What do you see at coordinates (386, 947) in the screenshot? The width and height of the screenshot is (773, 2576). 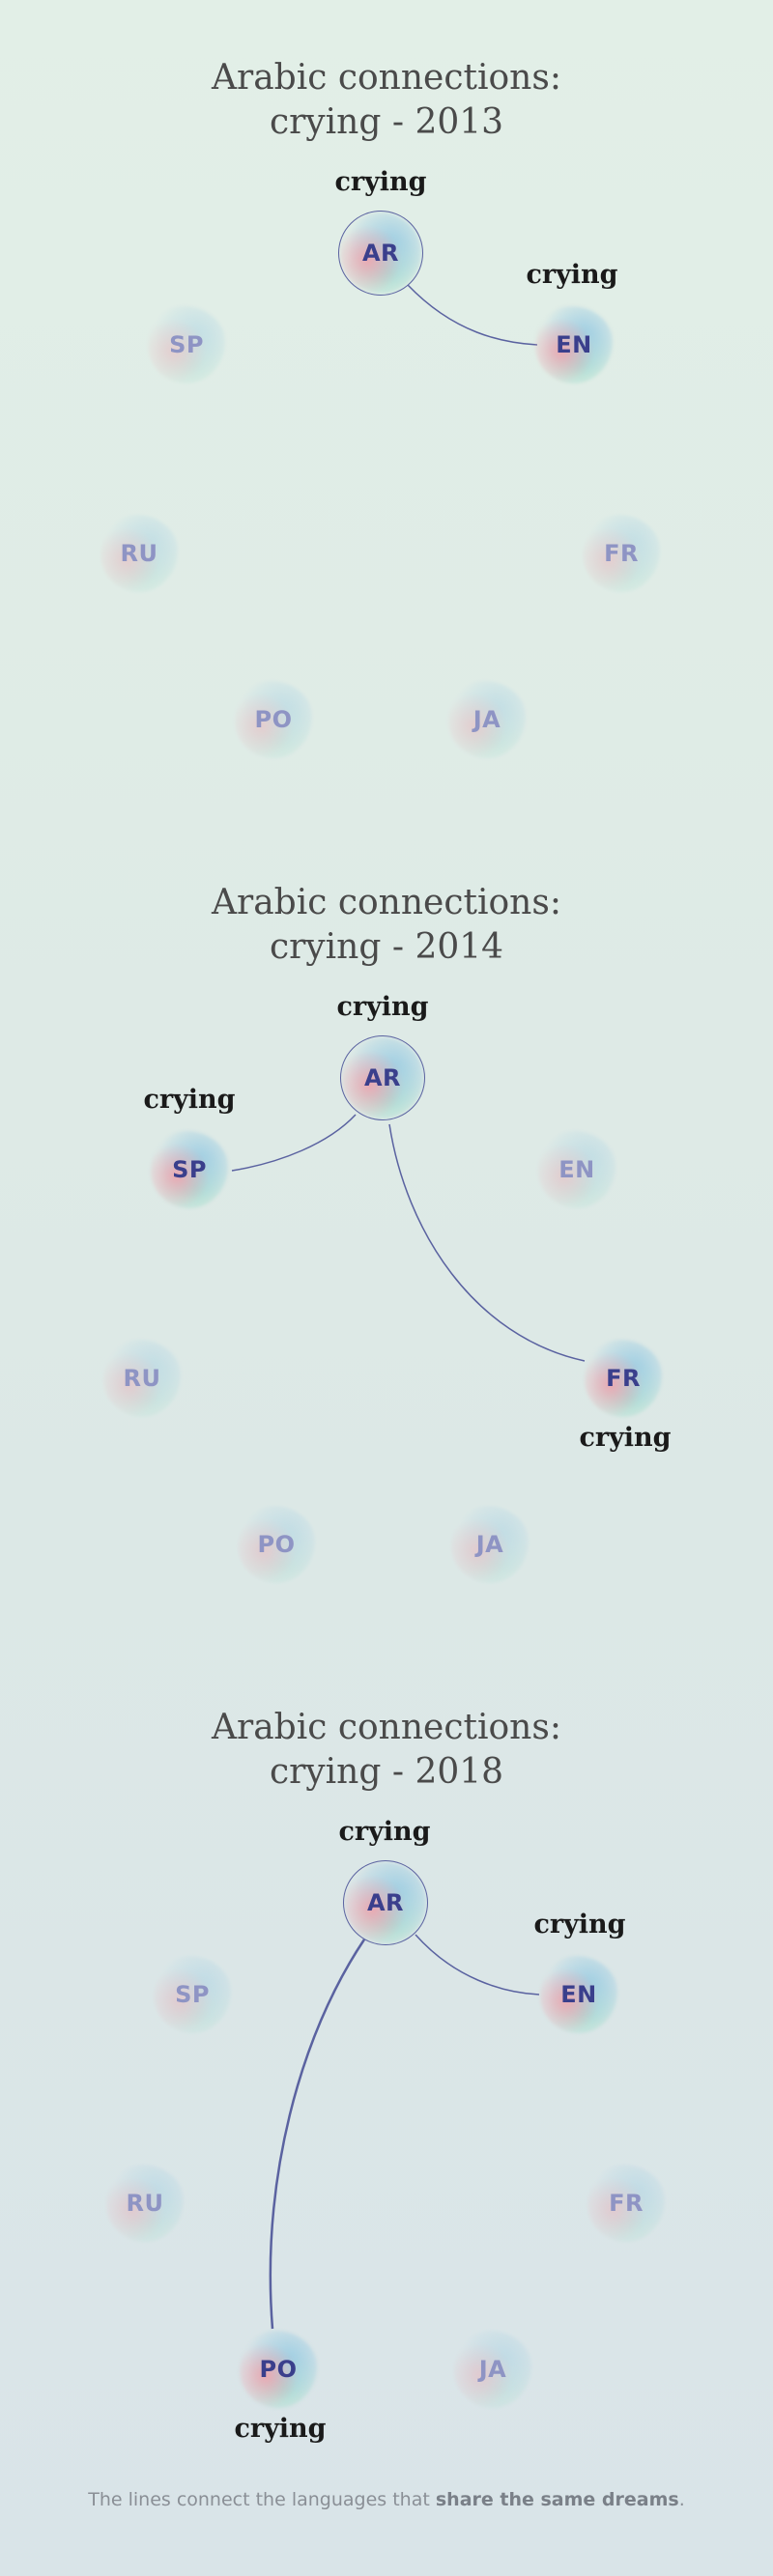 I see `title-line-2: crying - 2014` at bounding box center [386, 947].